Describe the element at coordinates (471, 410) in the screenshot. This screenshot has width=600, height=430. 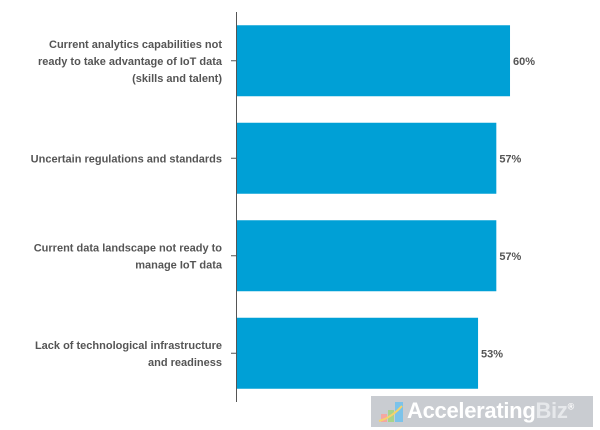
I see `logo-text: Accelerating` at that location.